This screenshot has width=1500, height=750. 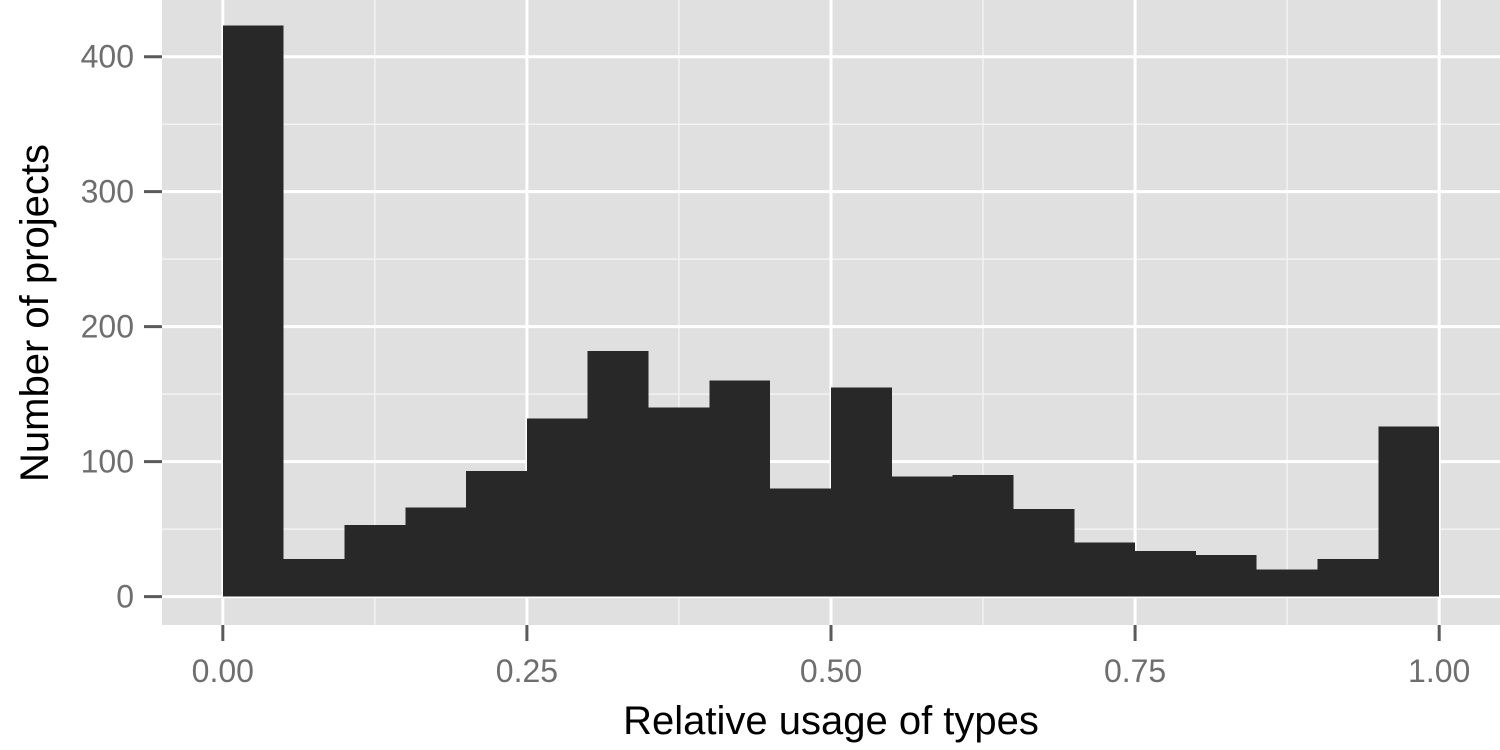 I want to click on y-axis: 0 100 200 300 400, so click(x=121, y=327).